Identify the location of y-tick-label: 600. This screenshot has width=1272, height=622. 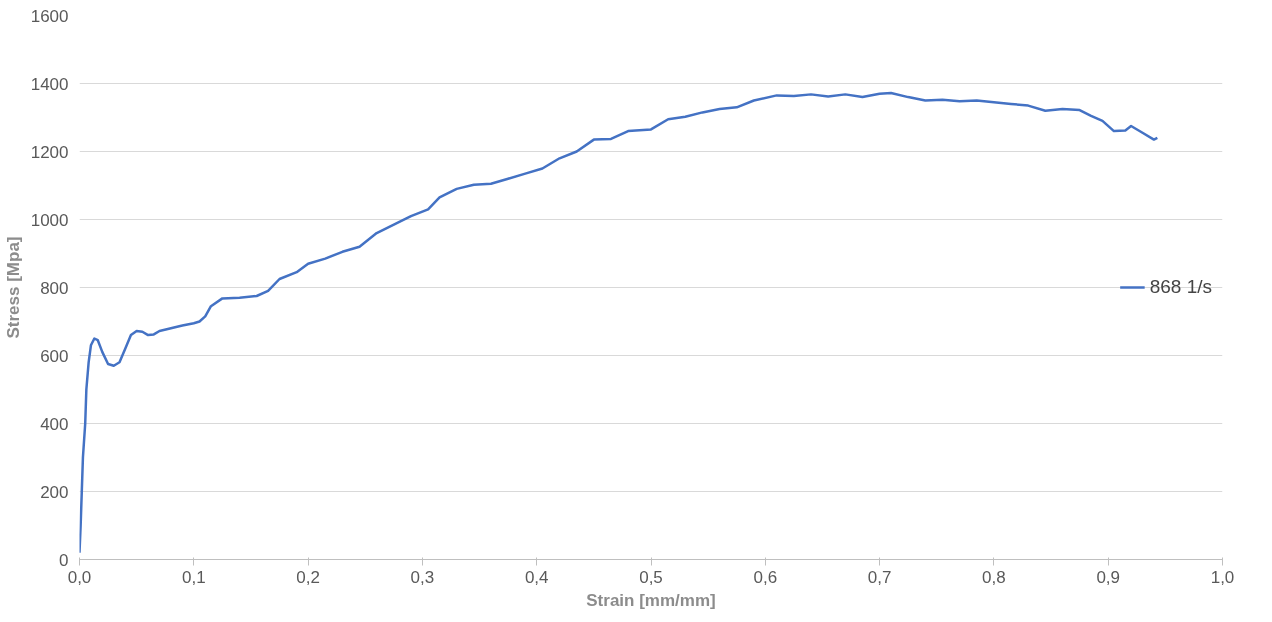
(54, 356).